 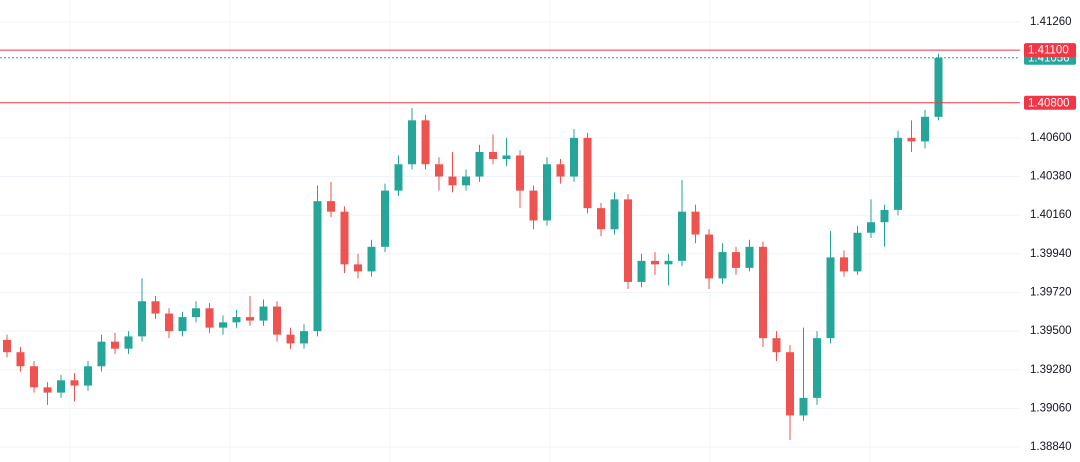 I want to click on y-tick-label: 1.40380, so click(x=1051, y=177).